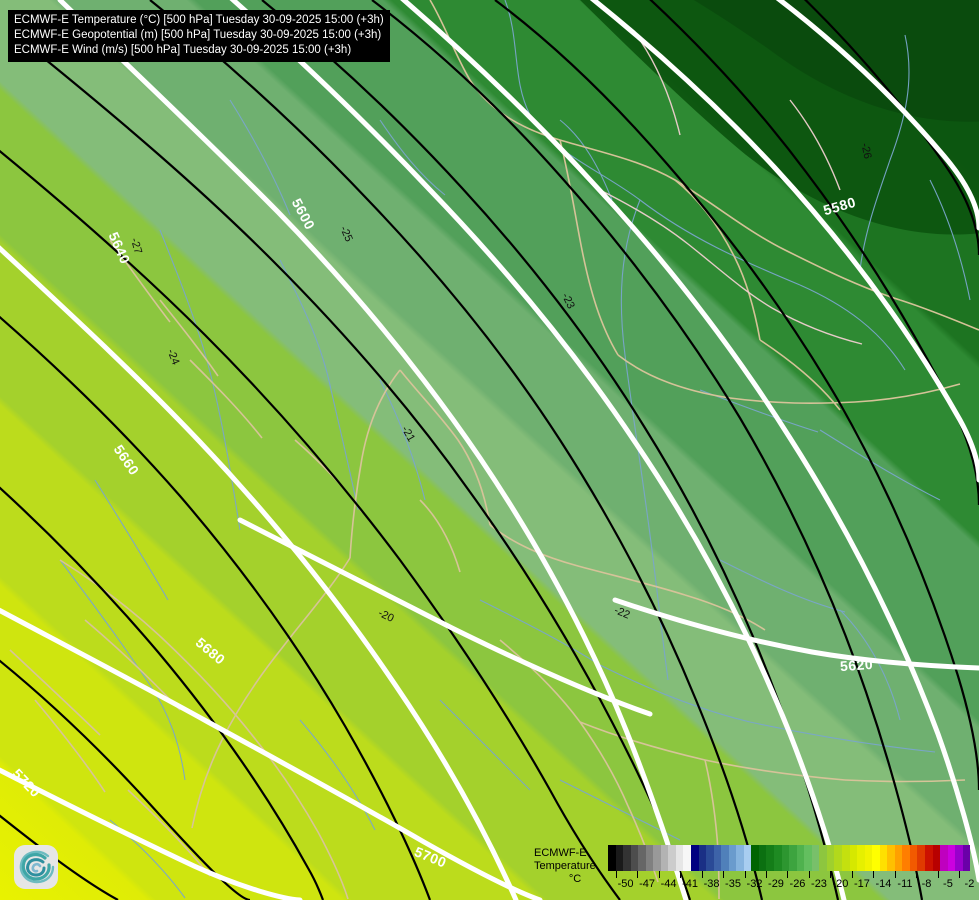 This screenshot has height=900, width=979. I want to click on colorbar-tick-label: -14, so click(883, 884).